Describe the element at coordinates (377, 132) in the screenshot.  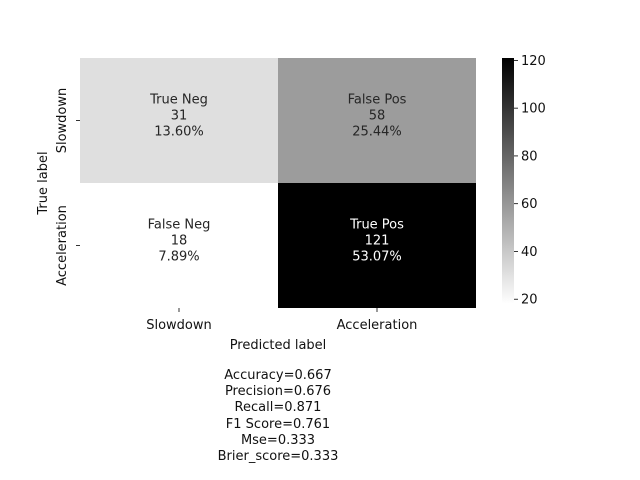
I see `cell-annotation: 25.44%` at that location.